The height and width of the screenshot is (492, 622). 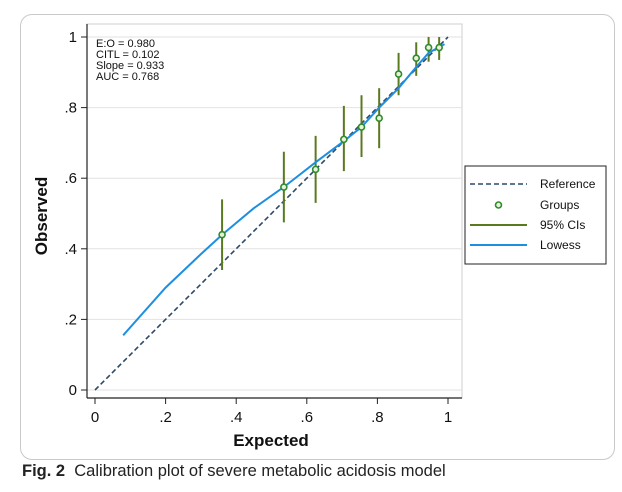 What do you see at coordinates (125, 44) in the screenshot?
I see `annotation-0: E:O = 0.980` at bounding box center [125, 44].